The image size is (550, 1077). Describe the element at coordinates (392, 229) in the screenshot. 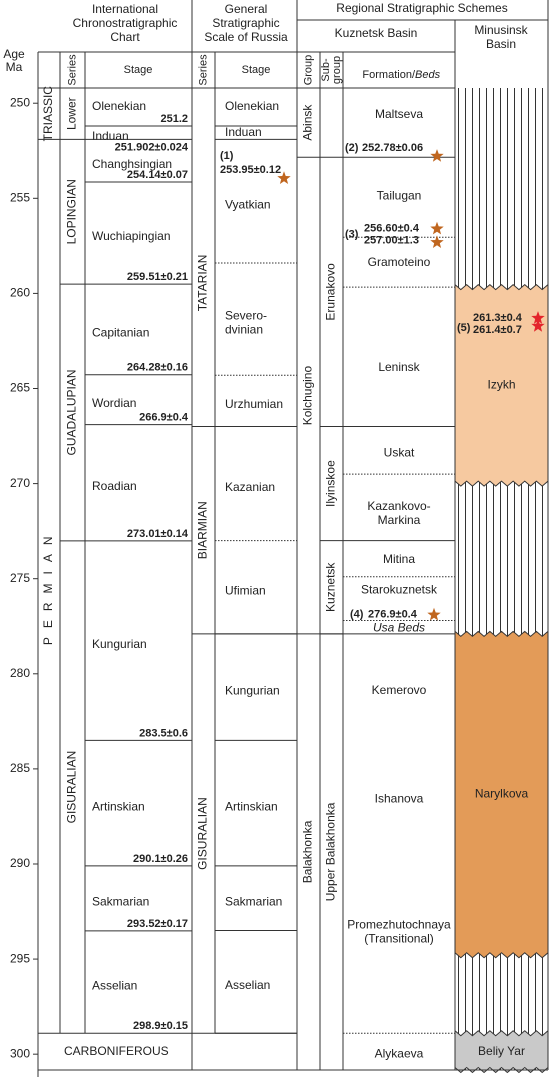

I see `date-label: 256.60±0.4` at that location.